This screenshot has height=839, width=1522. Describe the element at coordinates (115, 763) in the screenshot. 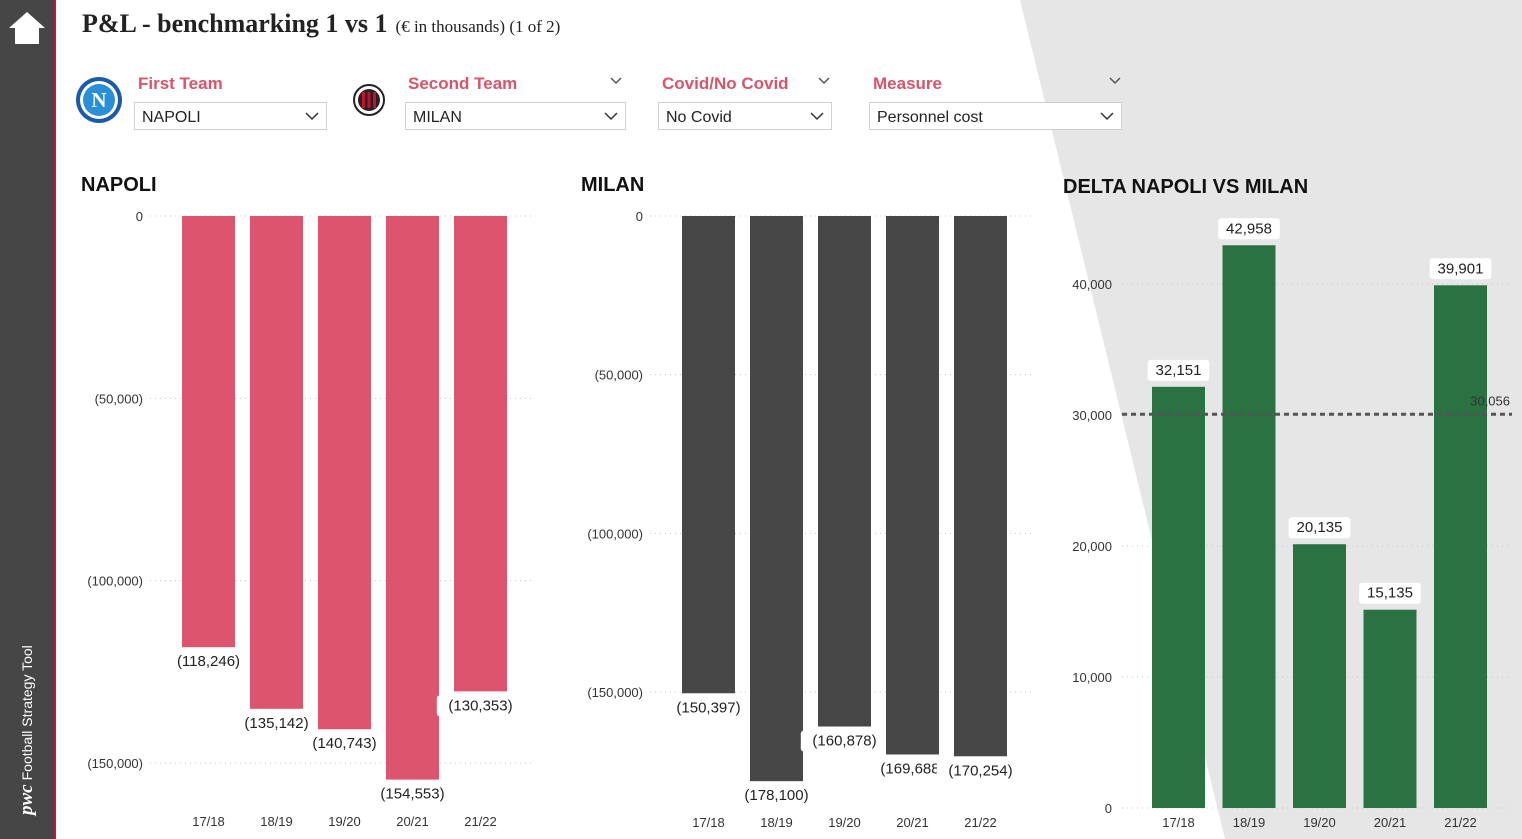

I see `napoli-tick-label: (150,000)` at that location.